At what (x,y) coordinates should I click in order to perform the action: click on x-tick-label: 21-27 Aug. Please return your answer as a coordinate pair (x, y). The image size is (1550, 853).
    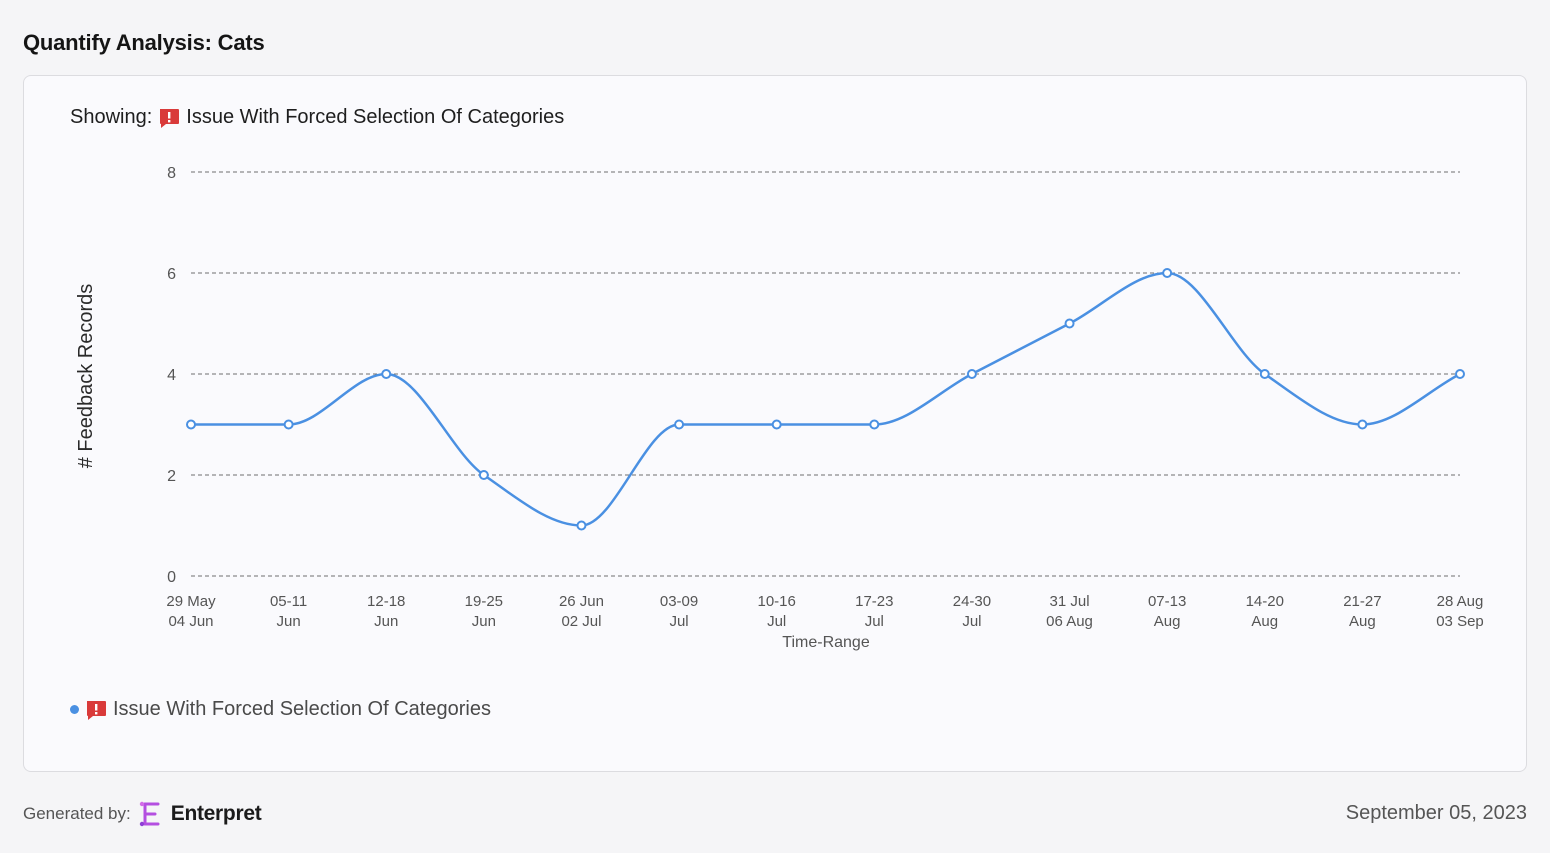
    Looking at the image, I should click on (1362, 611).